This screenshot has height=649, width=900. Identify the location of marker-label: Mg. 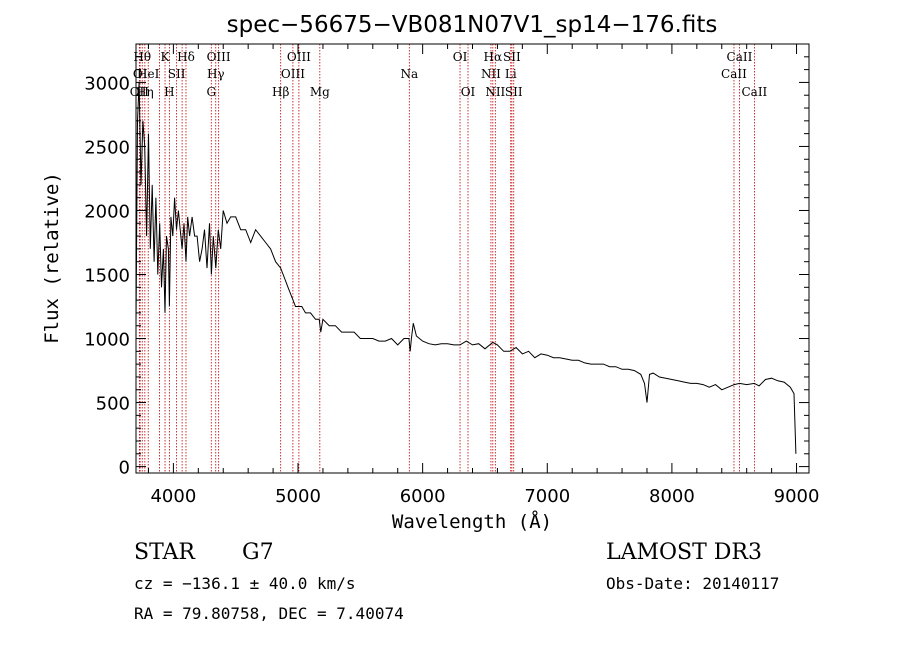
(320, 92).